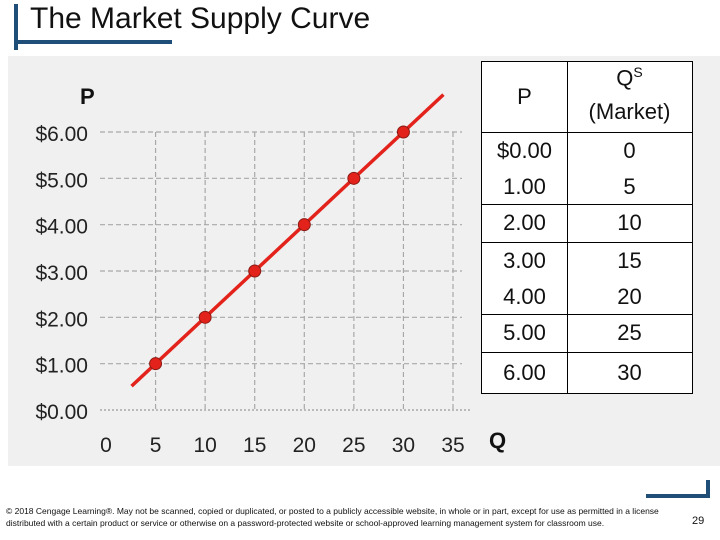  What do you see at coordinates (353, 445) in the screenshot?
I see `x-tick-label: 25` at bounding box center [353, 445].